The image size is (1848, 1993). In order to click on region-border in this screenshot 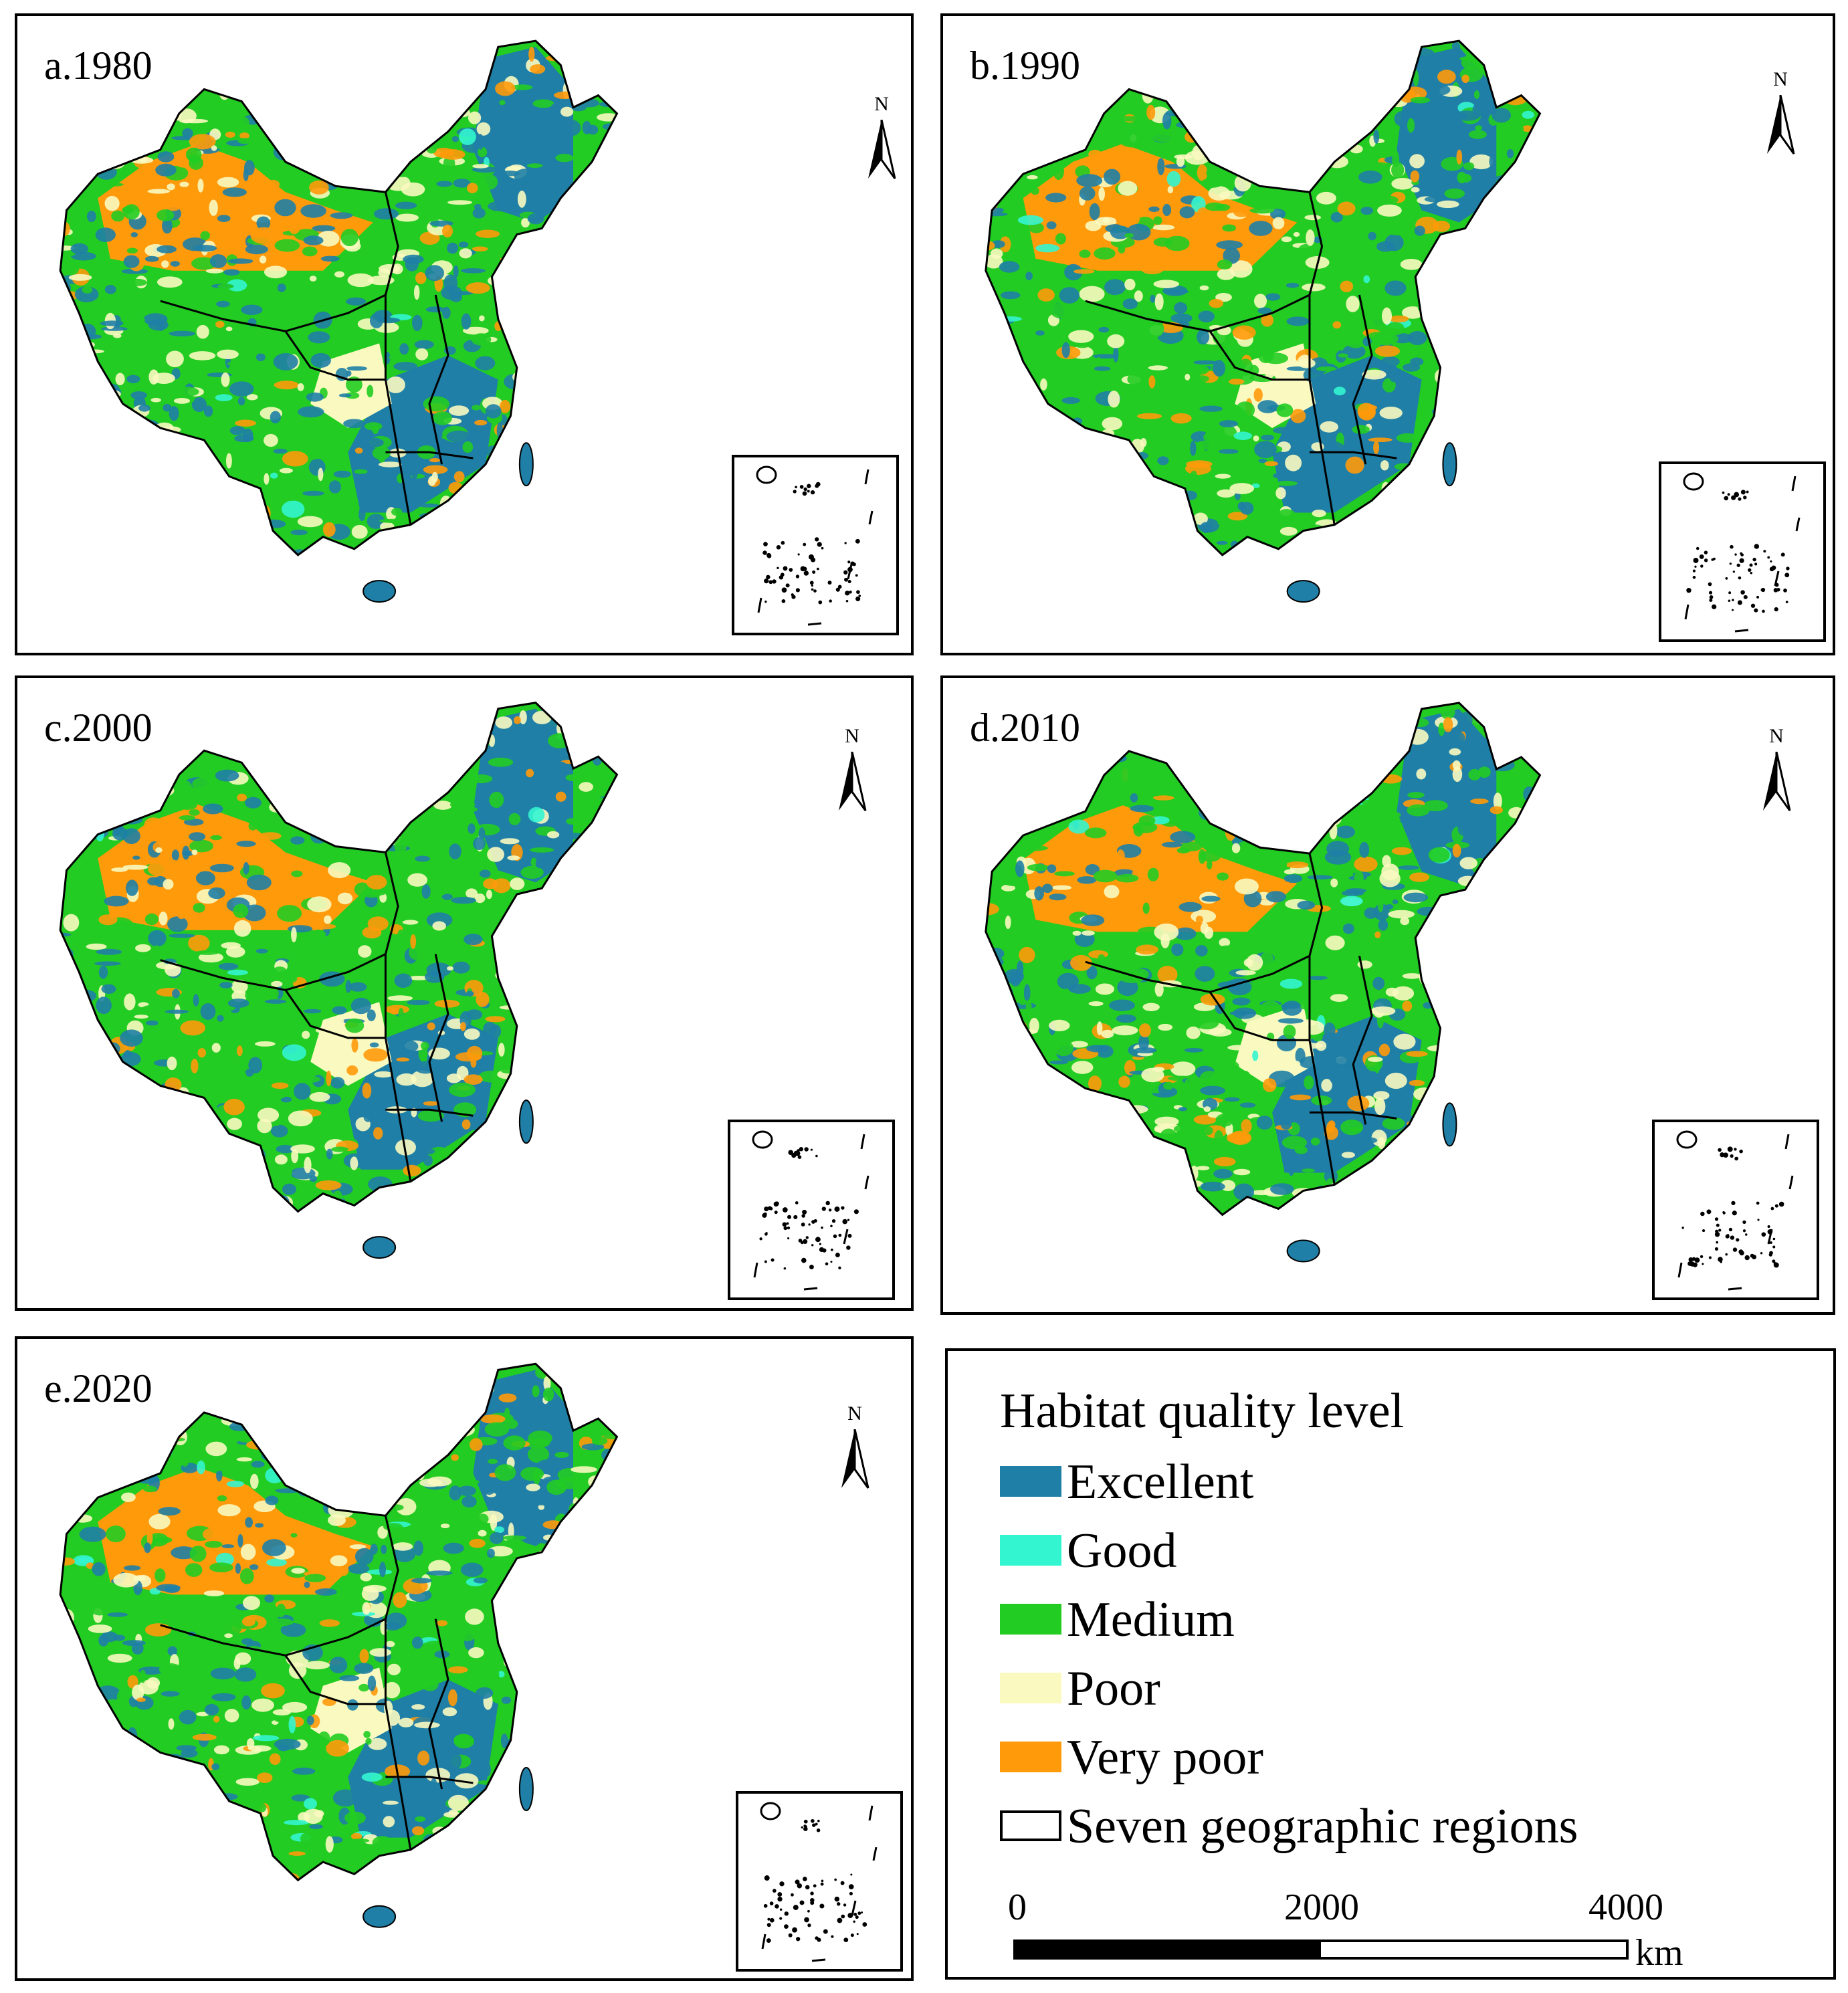, I will do `click(398, 358)`.